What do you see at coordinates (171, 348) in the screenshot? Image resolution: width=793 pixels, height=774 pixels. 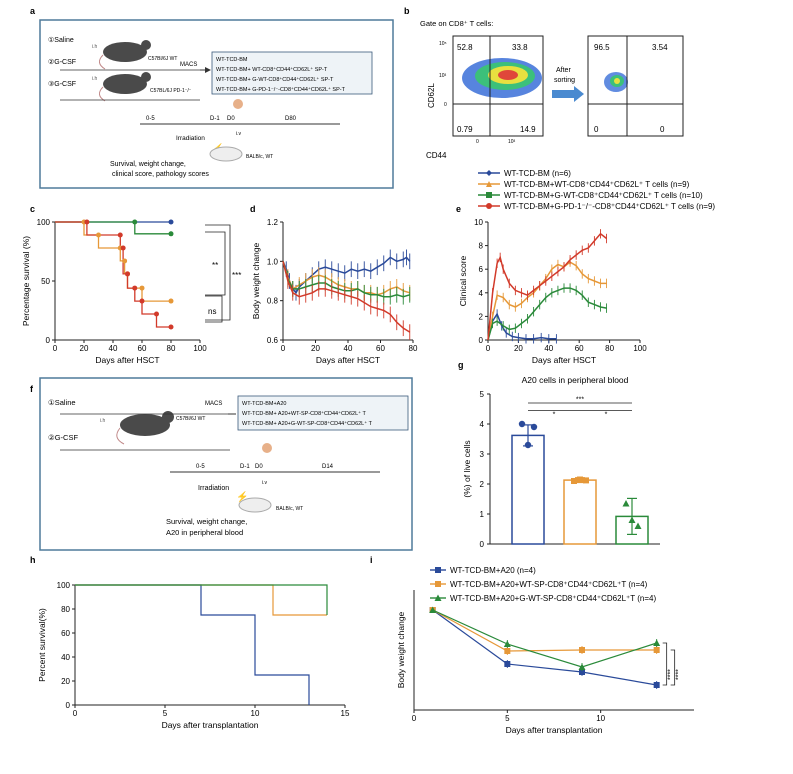 I see `x-tick-label-c: 80` at bounding box center [171, 348].